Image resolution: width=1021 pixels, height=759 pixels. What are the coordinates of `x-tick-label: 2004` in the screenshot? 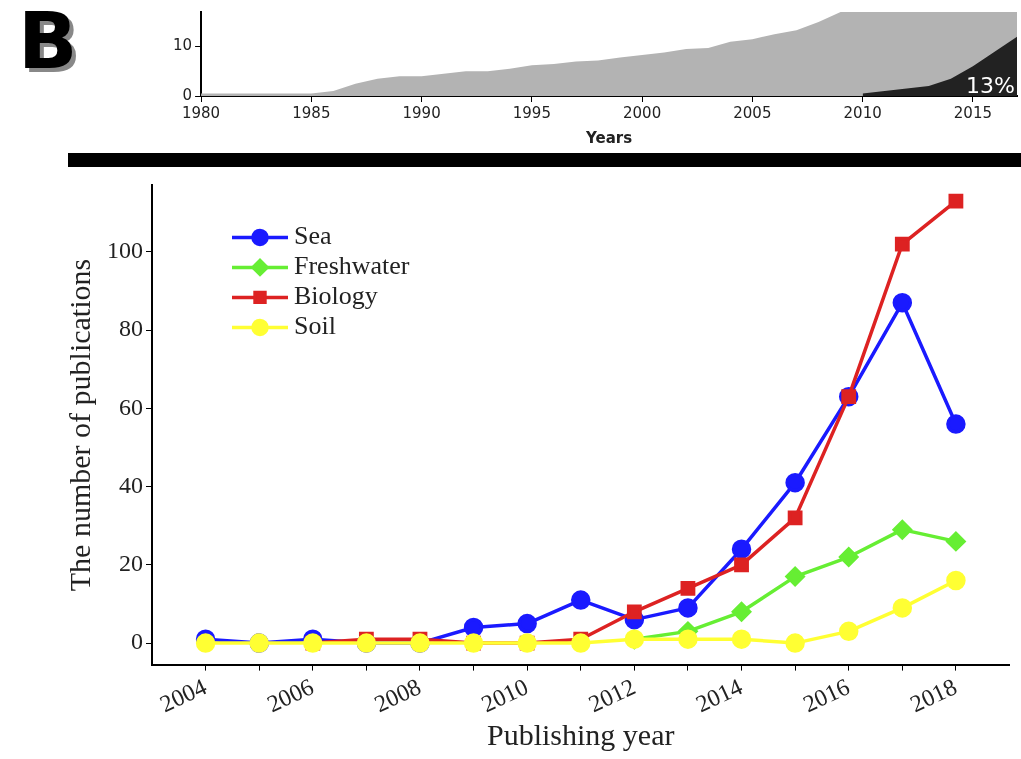 It's located at (183, 695).